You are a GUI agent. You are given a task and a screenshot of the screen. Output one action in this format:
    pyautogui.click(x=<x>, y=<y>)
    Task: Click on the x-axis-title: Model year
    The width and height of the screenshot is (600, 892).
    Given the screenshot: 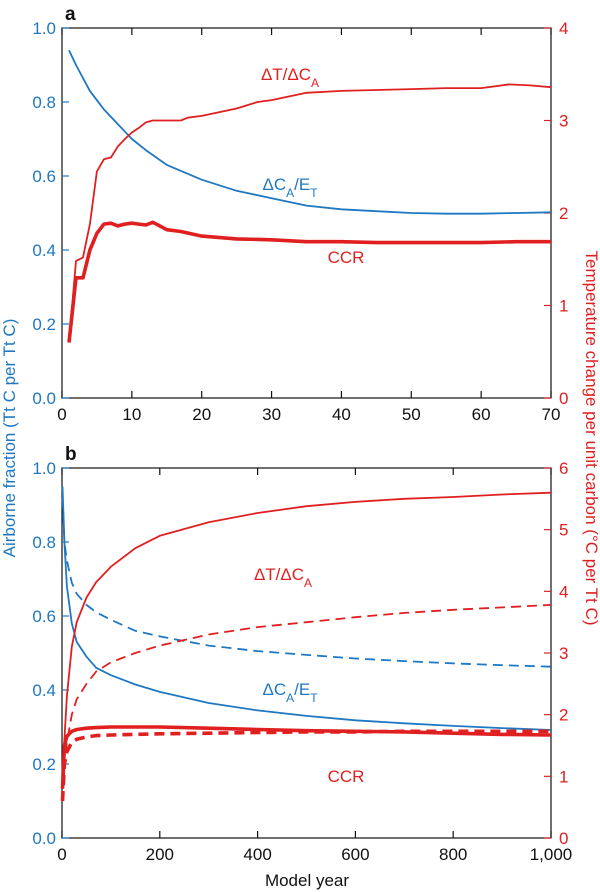 What is the action you would take?
    pyautogui.click(x=307, y=880)
    